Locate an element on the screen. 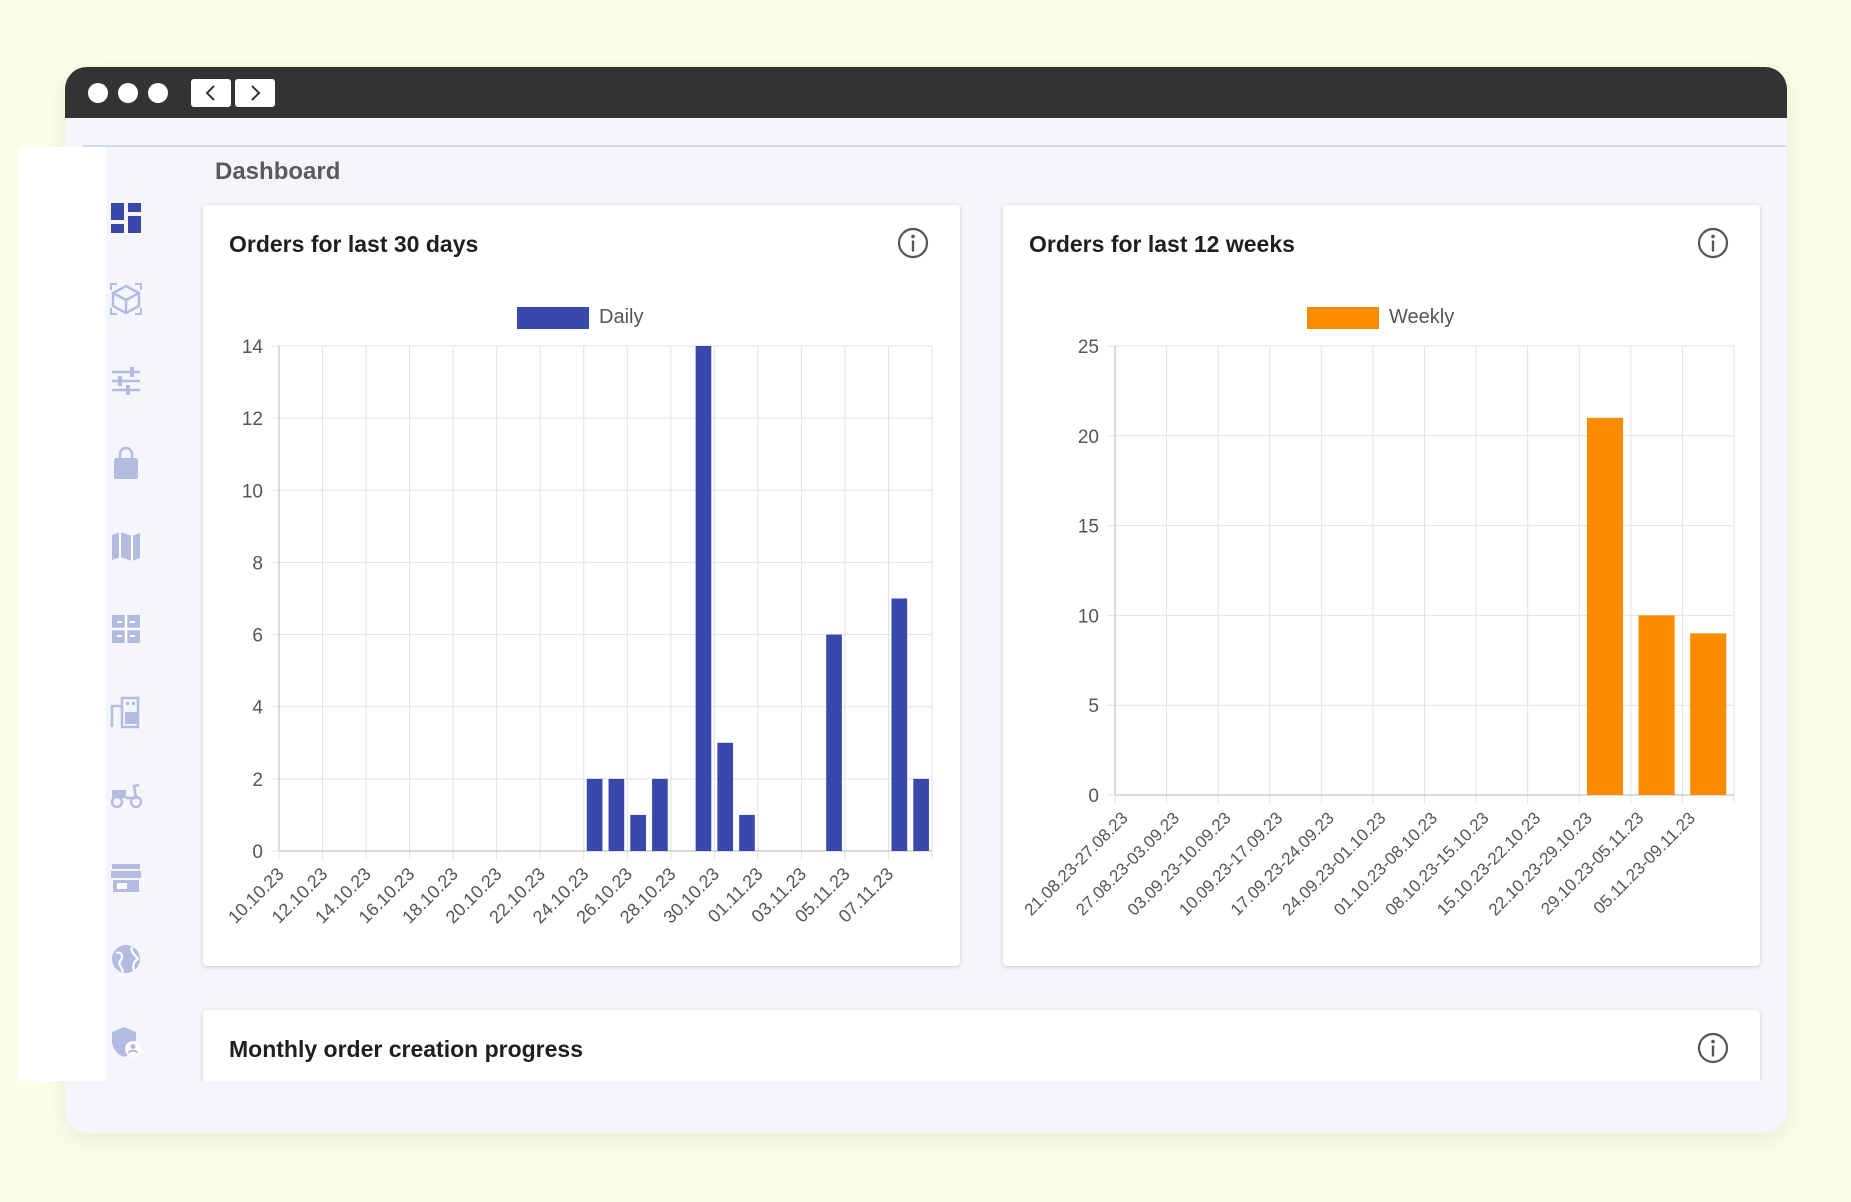 The width and height of the screenshot is (1851, 1202). legend-label: Weekly is located at coordinates (1422, 317).